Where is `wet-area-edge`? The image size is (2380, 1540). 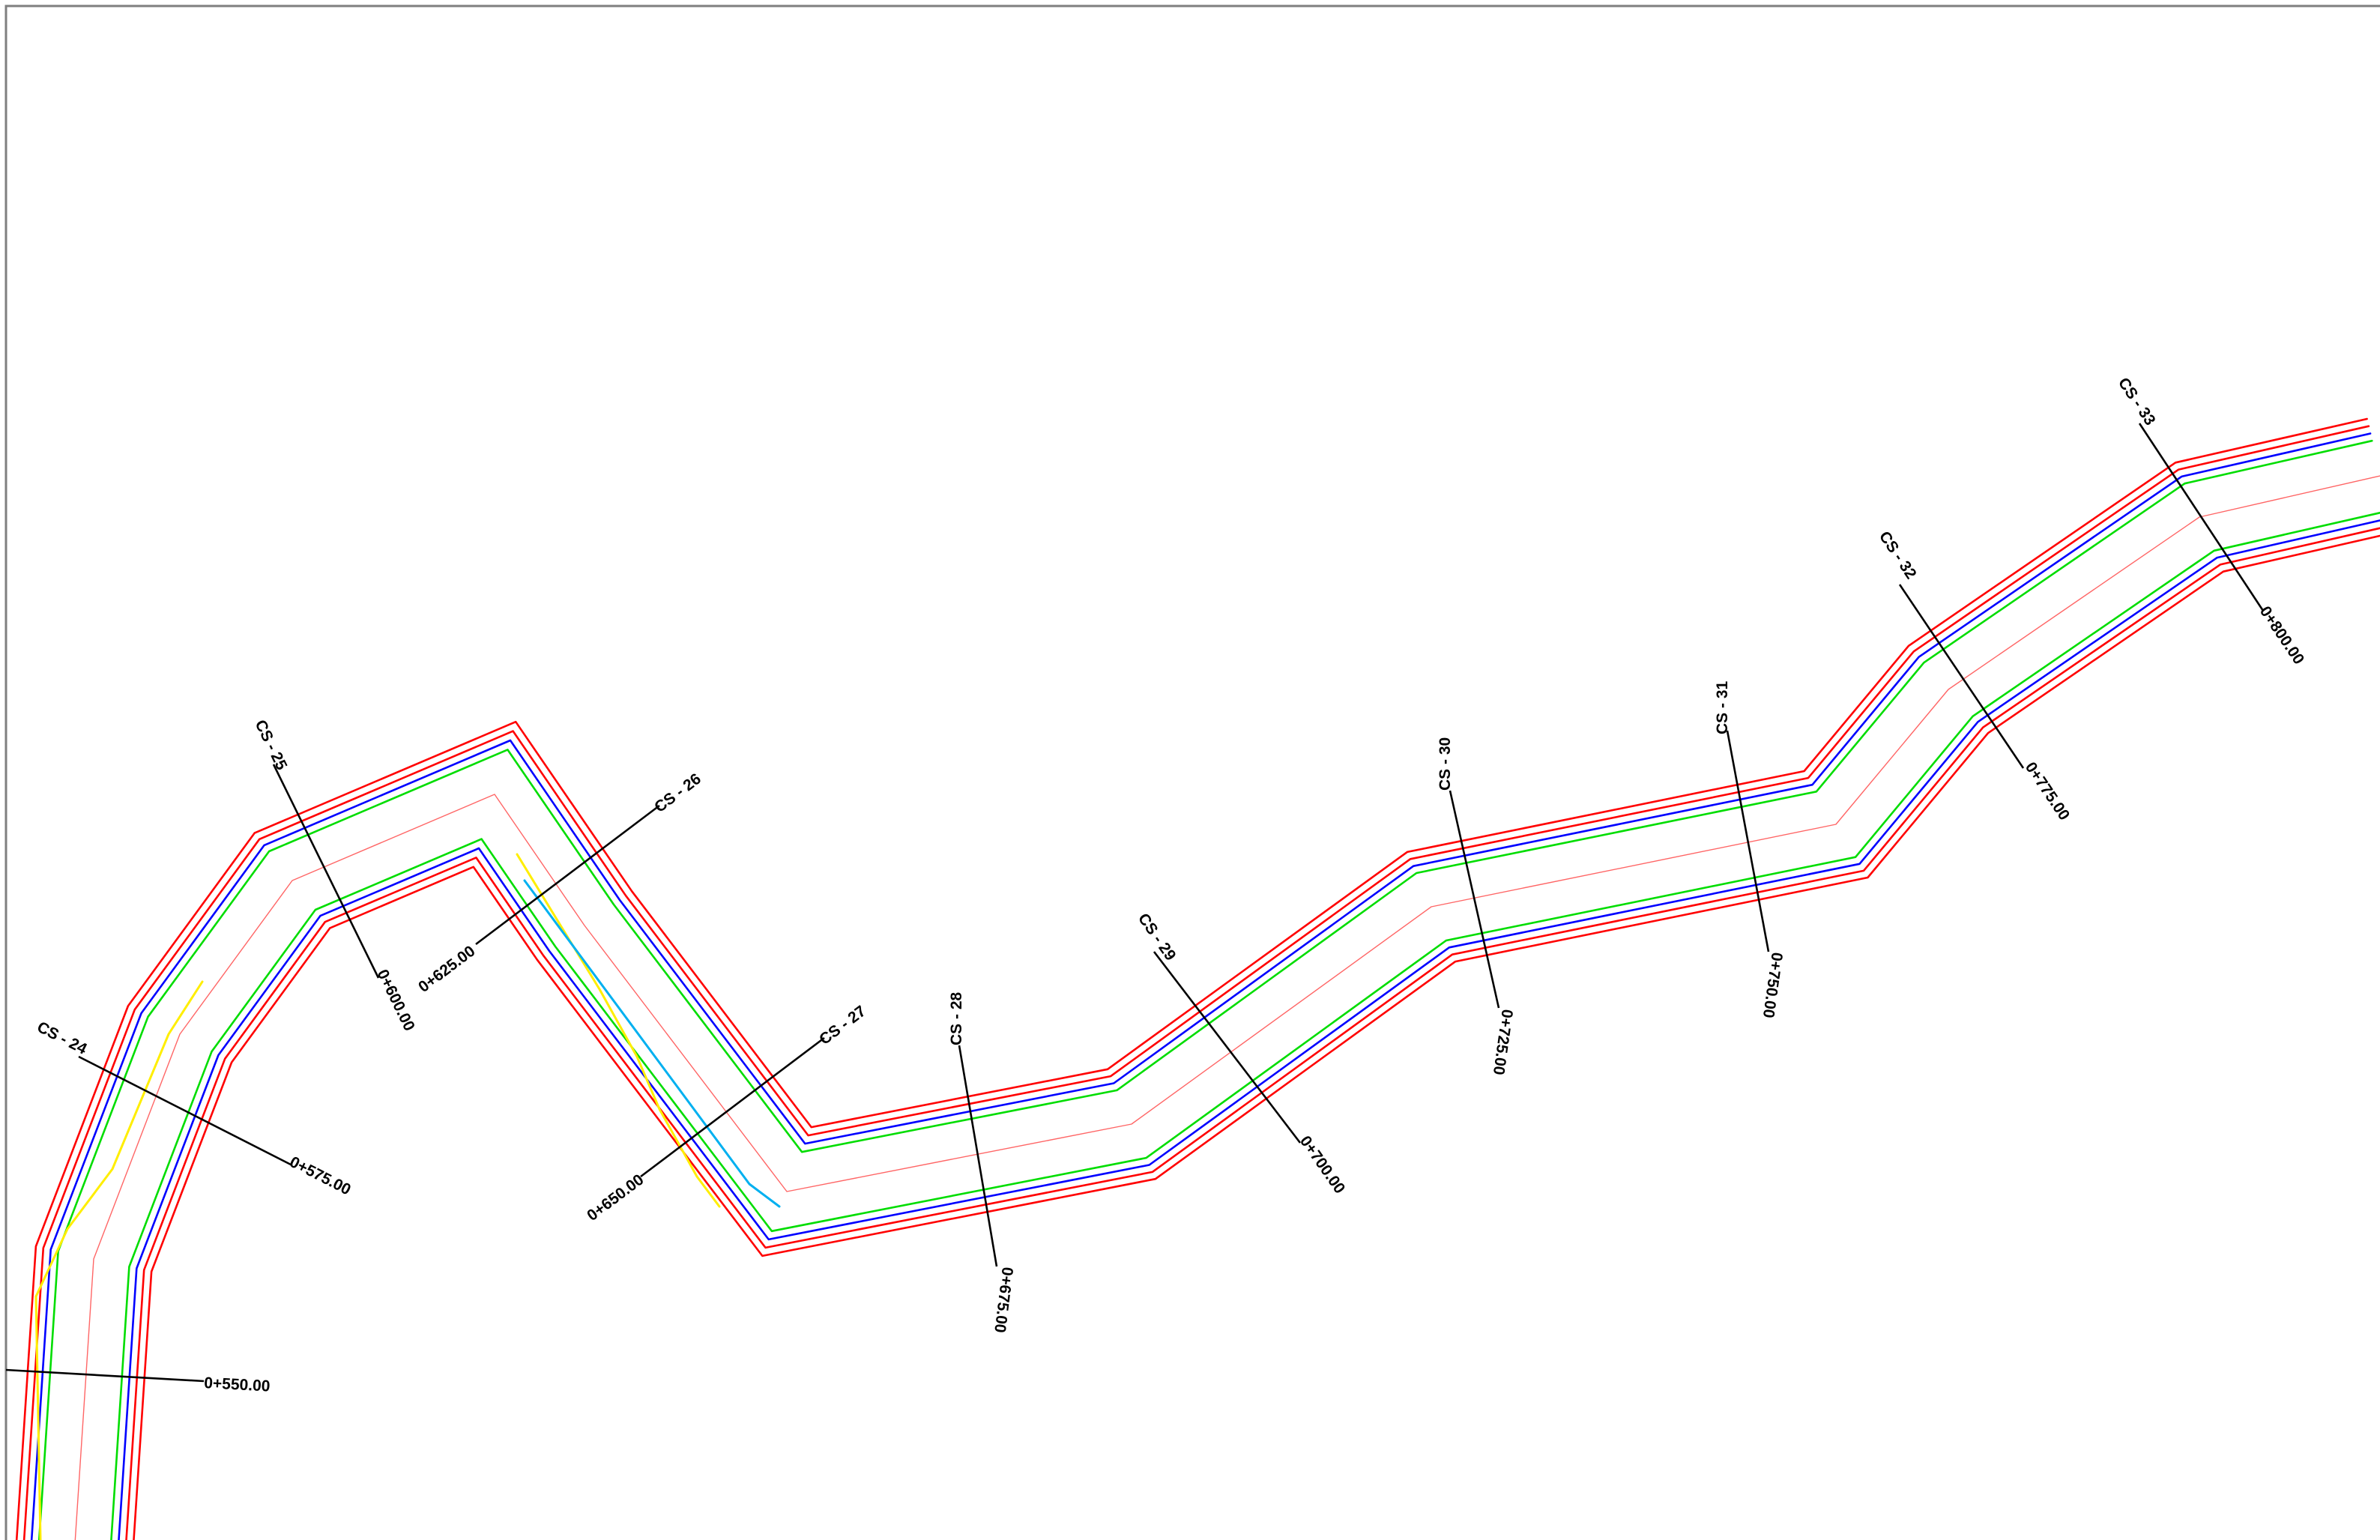
wet-area-edge is located at coordinates (652, 1043).